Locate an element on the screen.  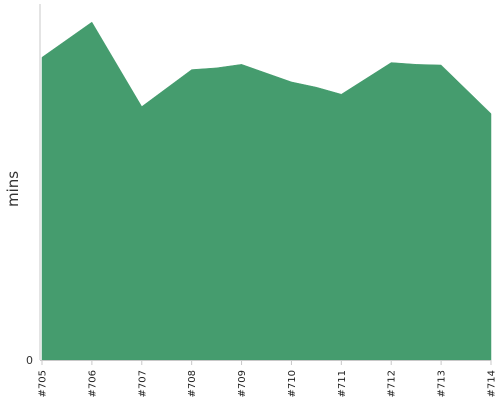
x-tick-label: #709 is located at coordinates (242, 383).